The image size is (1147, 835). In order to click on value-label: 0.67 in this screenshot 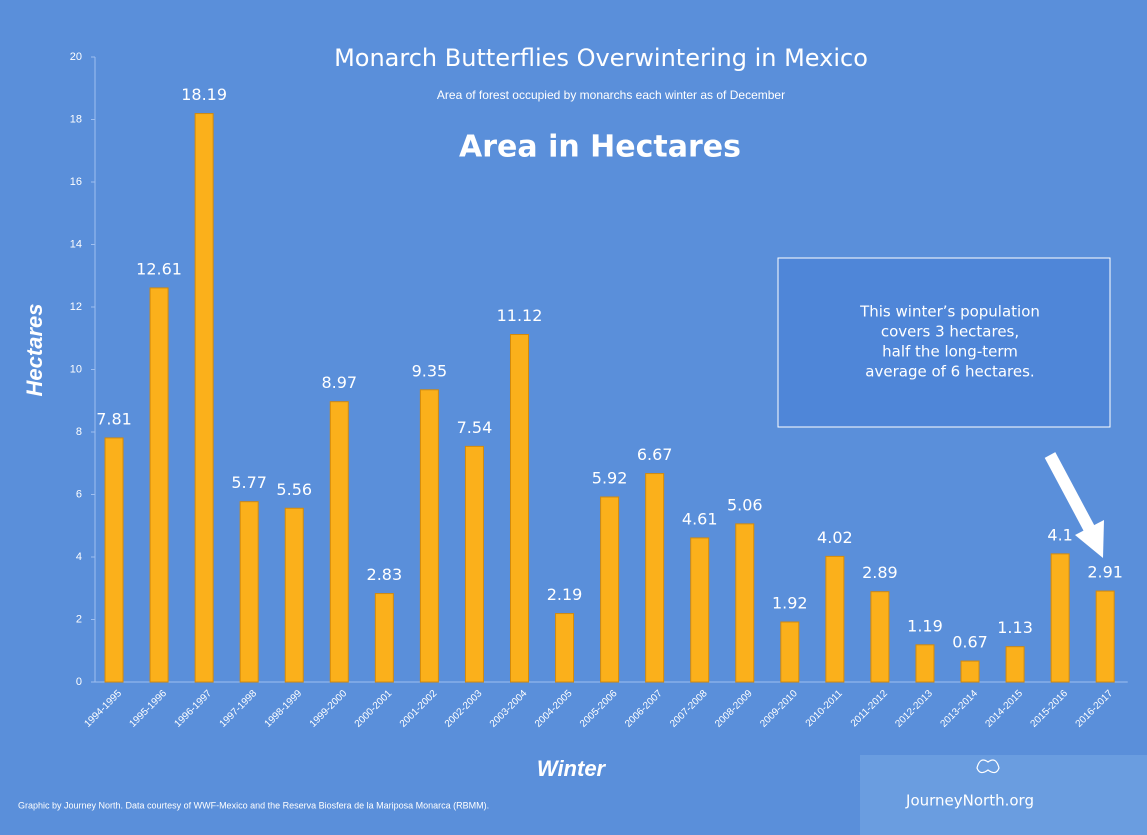, I will do `click(970, 642)`.